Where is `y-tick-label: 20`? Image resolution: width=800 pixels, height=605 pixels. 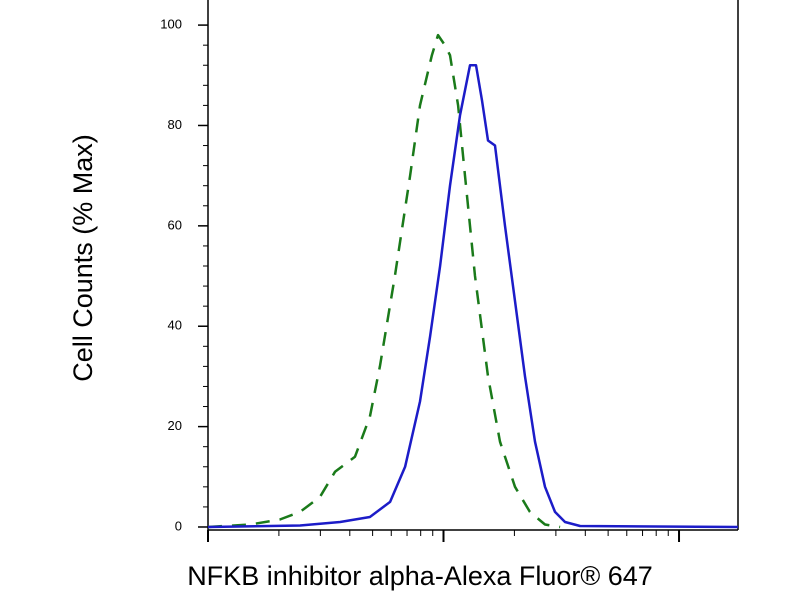 y-tick-label: 20 is located at coordinates (175, 425).